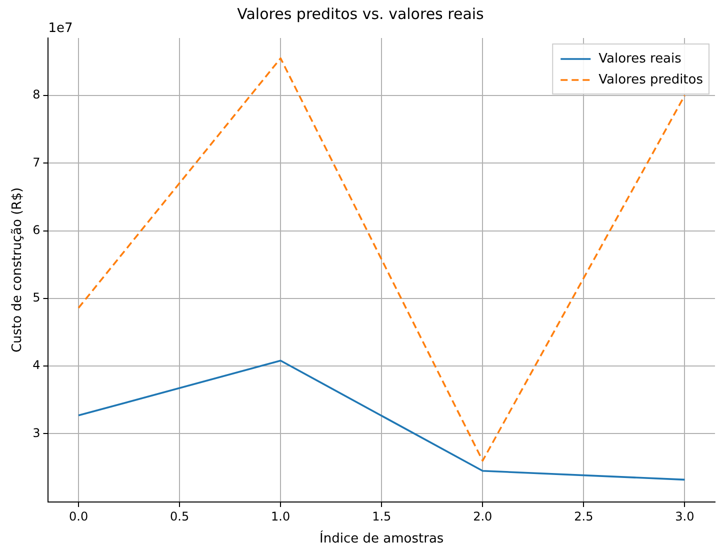 The height and width of the screenshot is (553, 717). What do you see at coordinates (36, 95) in the screenshot?
I see `y-tick-label: 8` at bounding box center [36, 95].